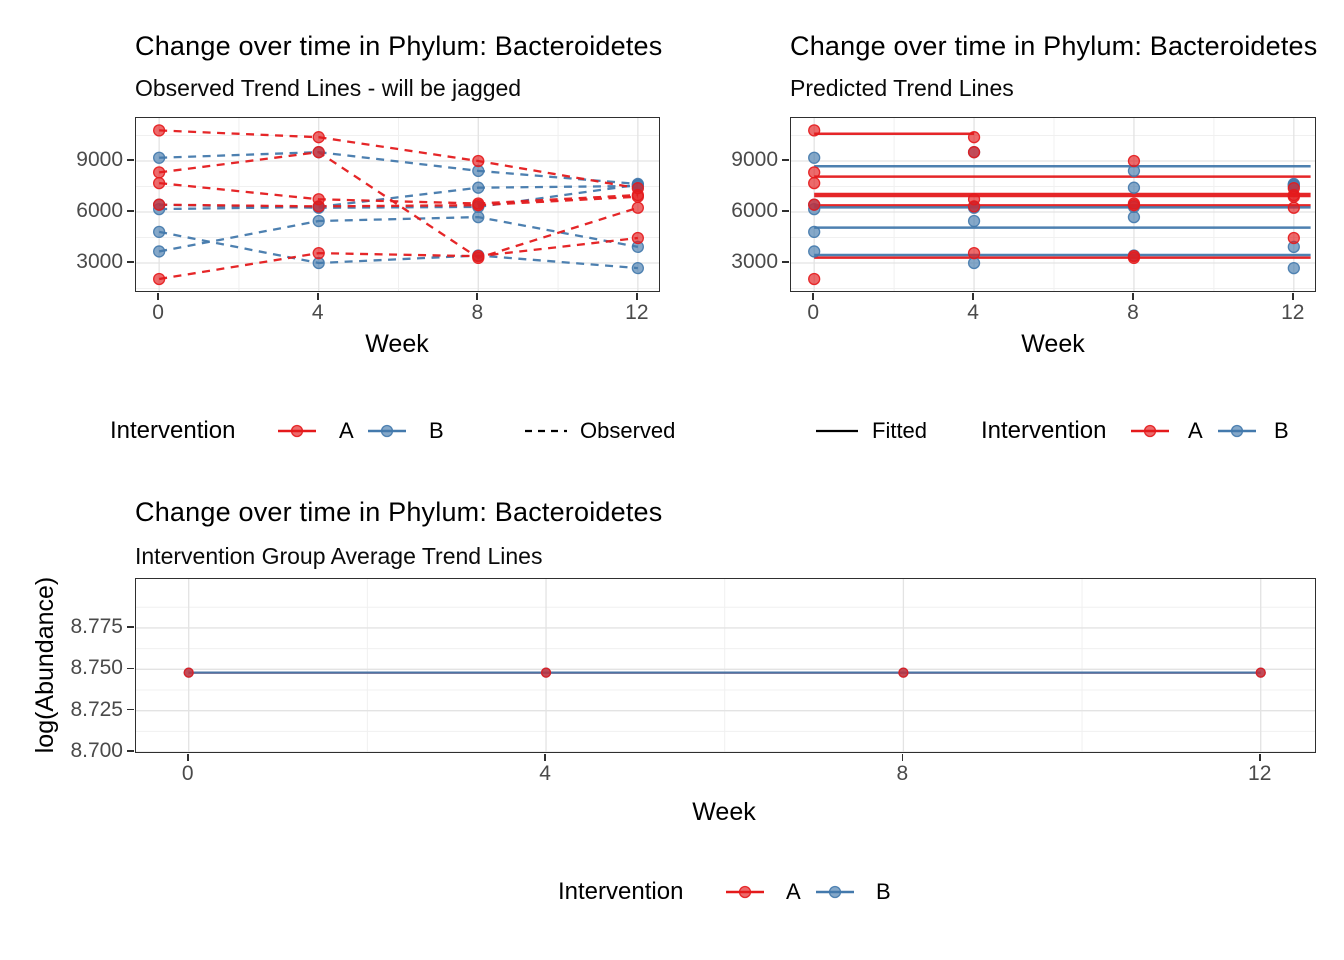 The image size is (1344, 960). What do you see at coordinates (173, 430) in the screenshot?
I see `observed-legend-title: Intervention` at bounding box center [173, 430].